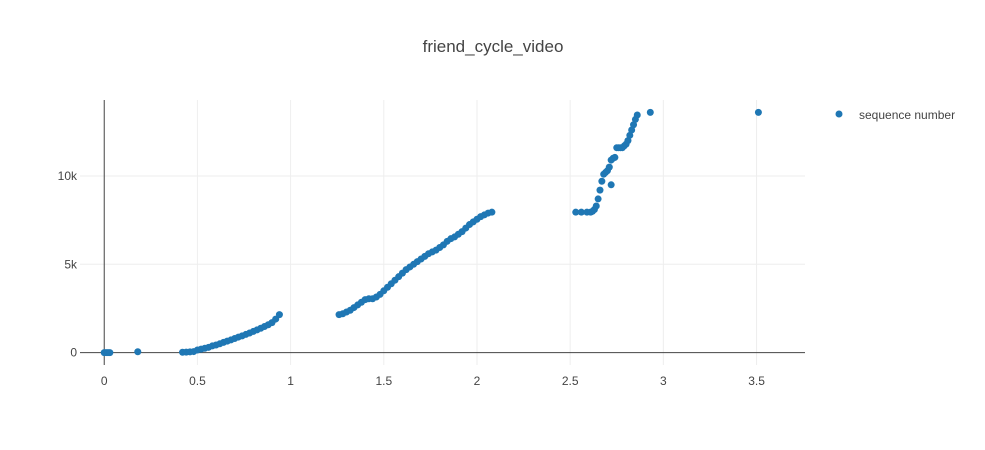  Describe the element at coordinates (104, 381) in the screenshot. I see `x-tick-label: 0` at that location.